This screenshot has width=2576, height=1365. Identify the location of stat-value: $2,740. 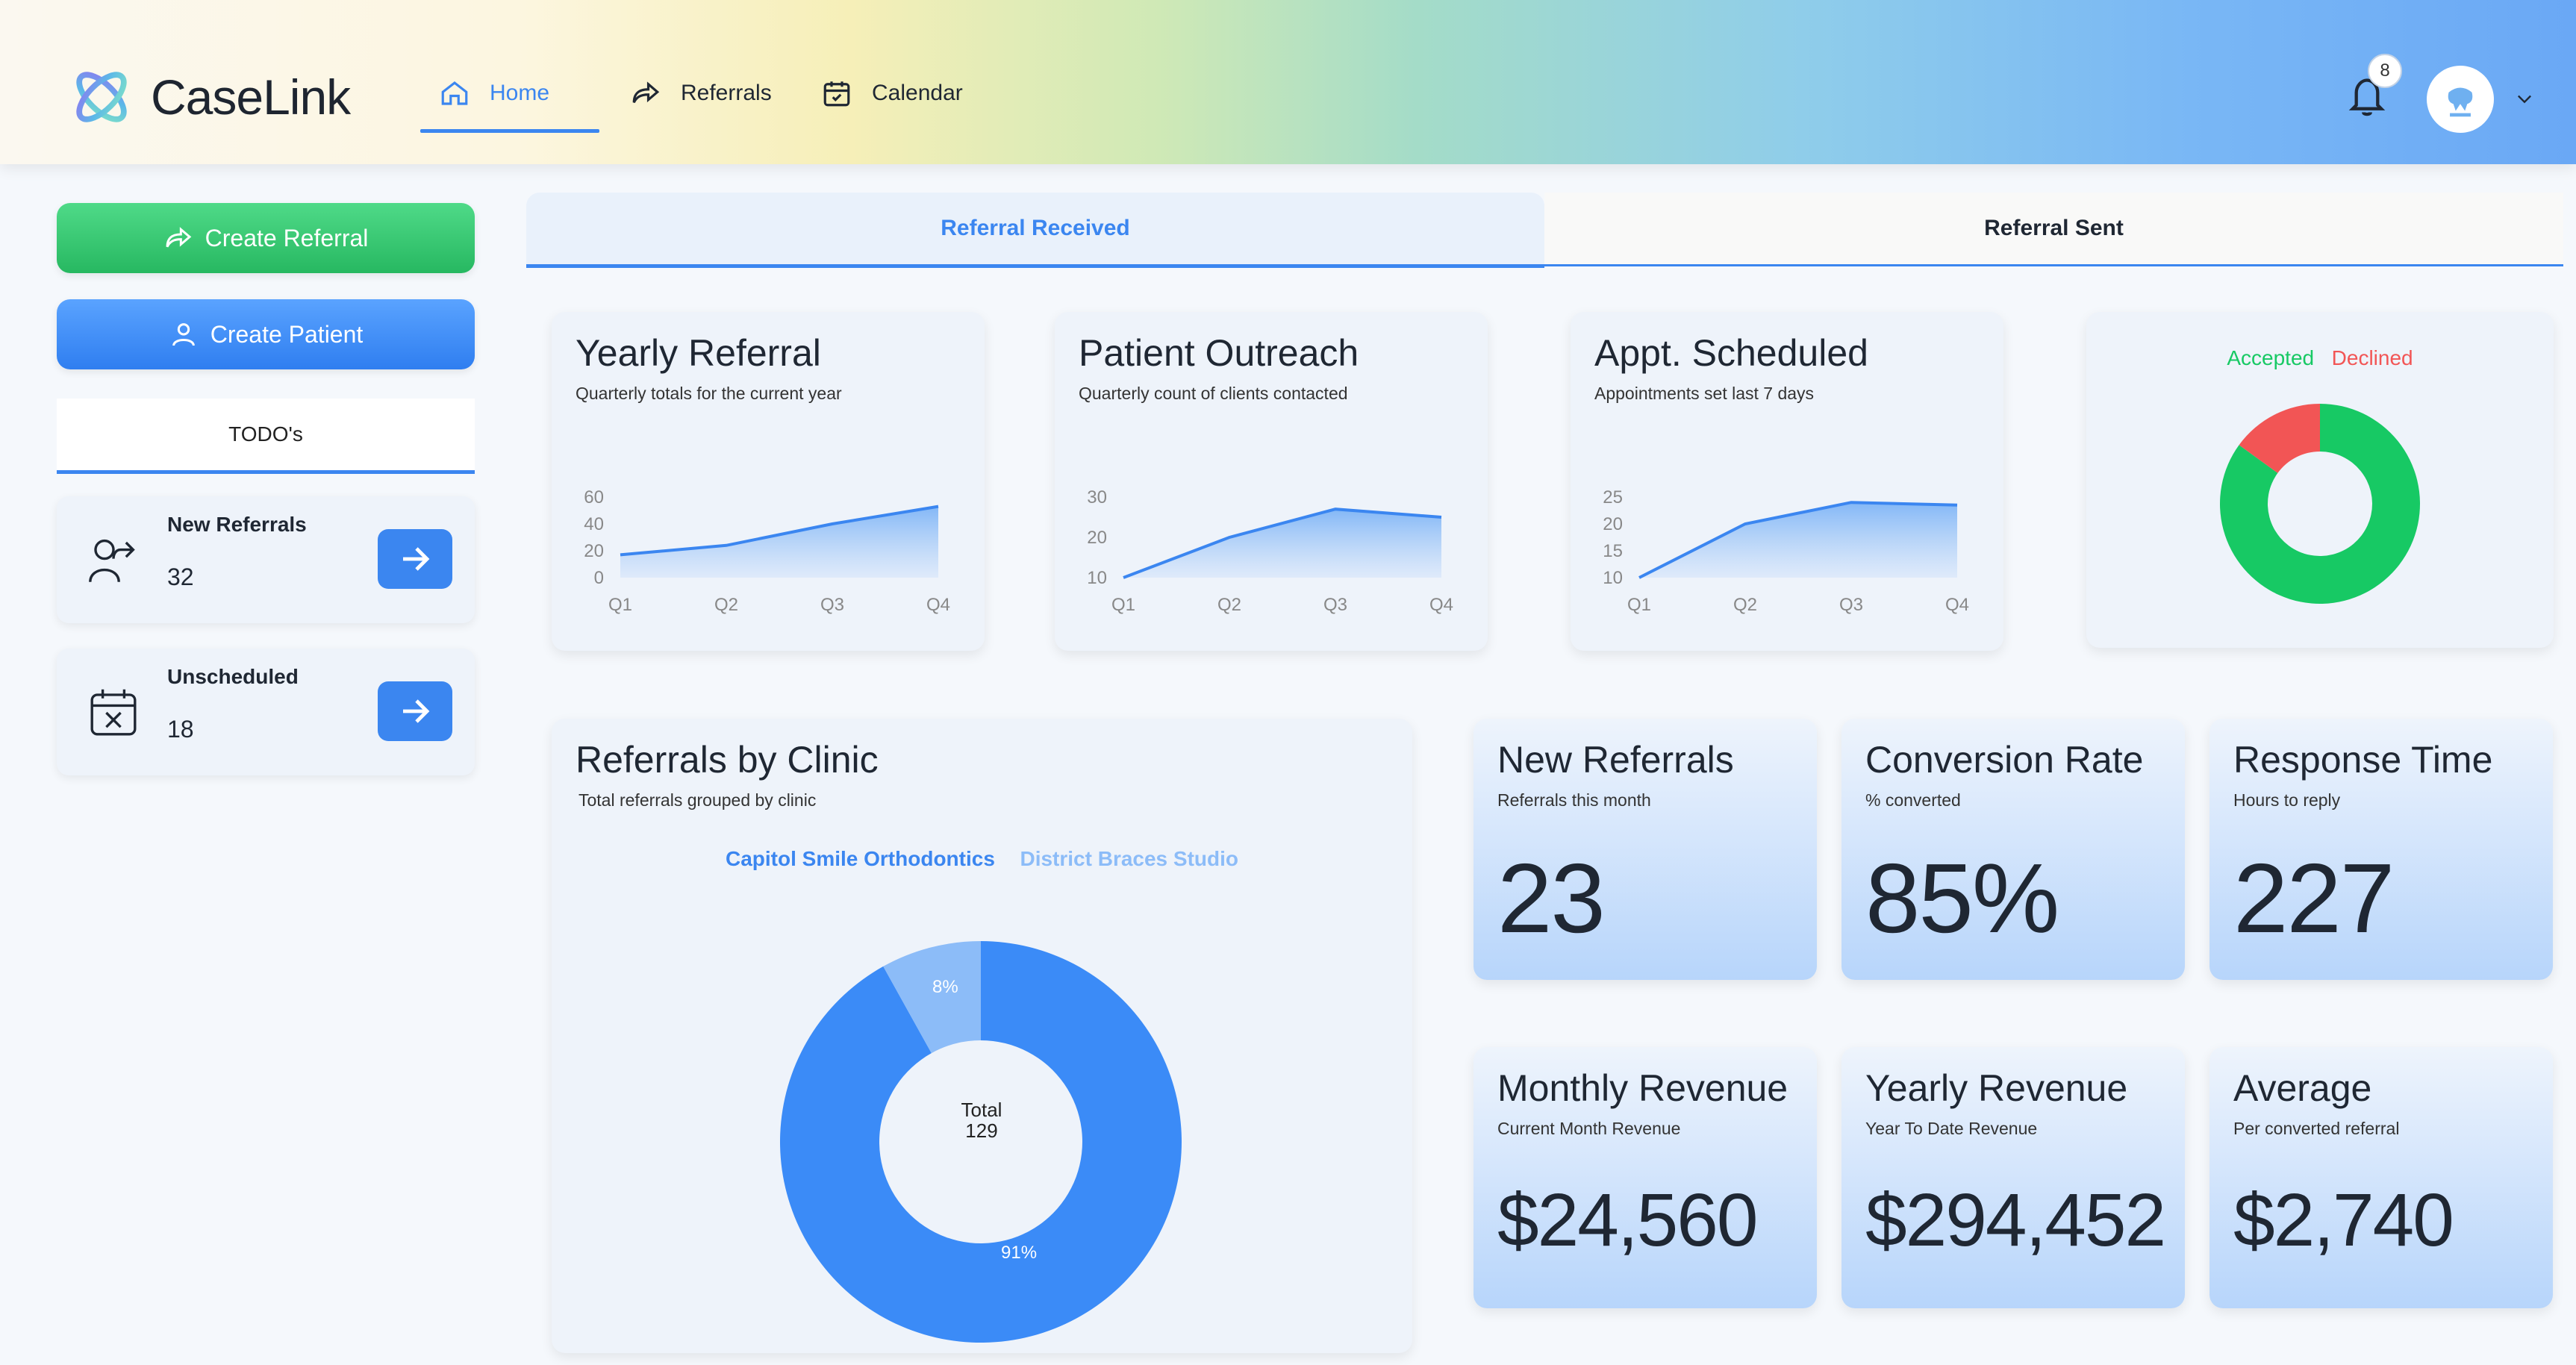
(2343, 1220).